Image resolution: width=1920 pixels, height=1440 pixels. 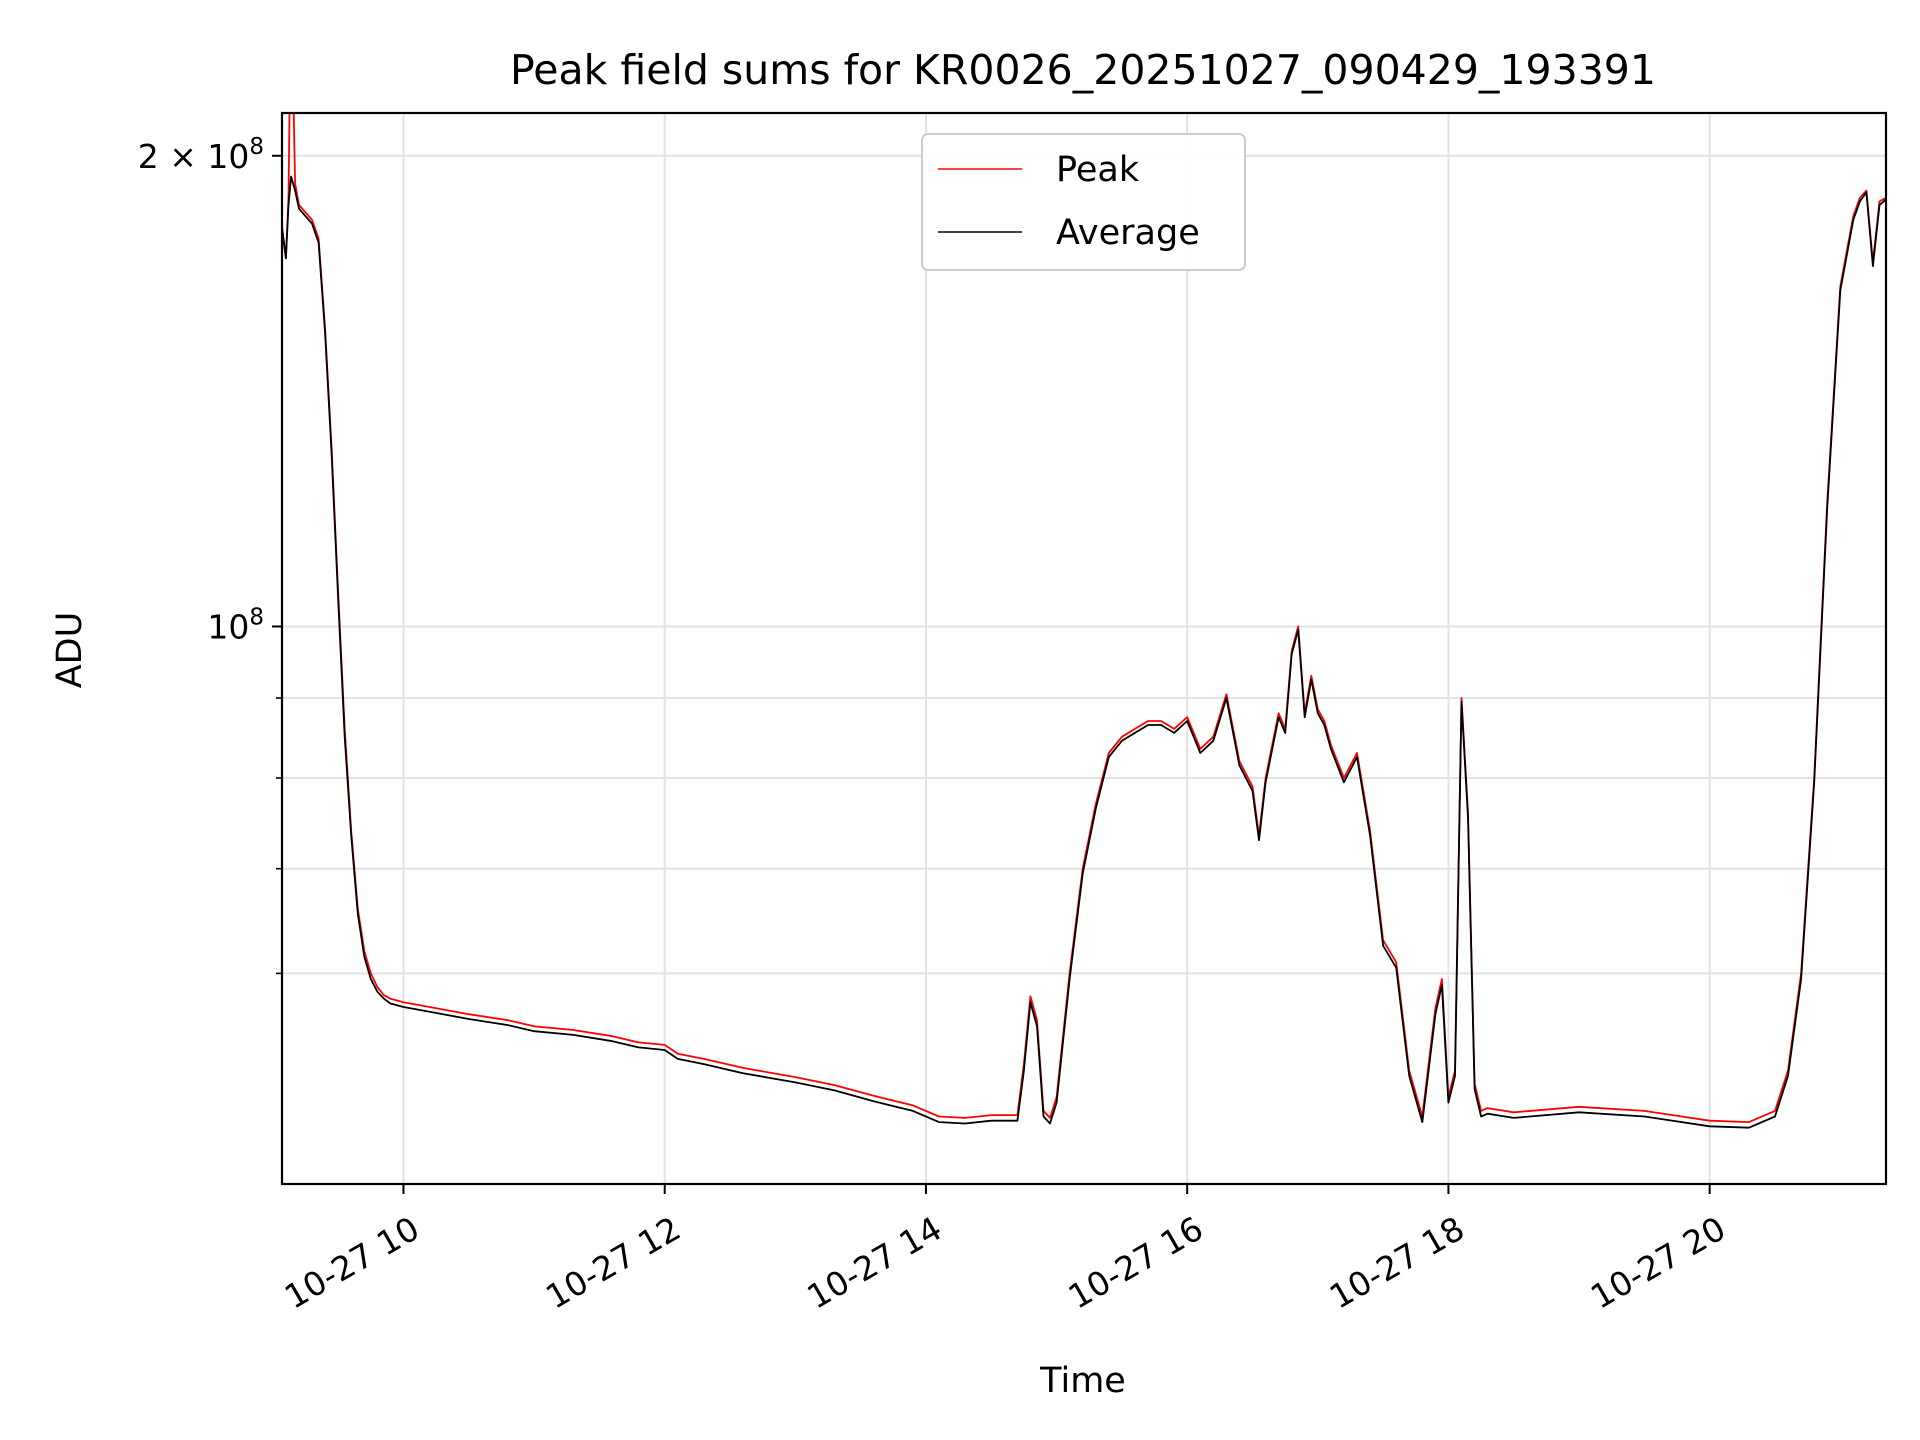 I want to click on y-tick-label: 108, so click(x=235, y=625).